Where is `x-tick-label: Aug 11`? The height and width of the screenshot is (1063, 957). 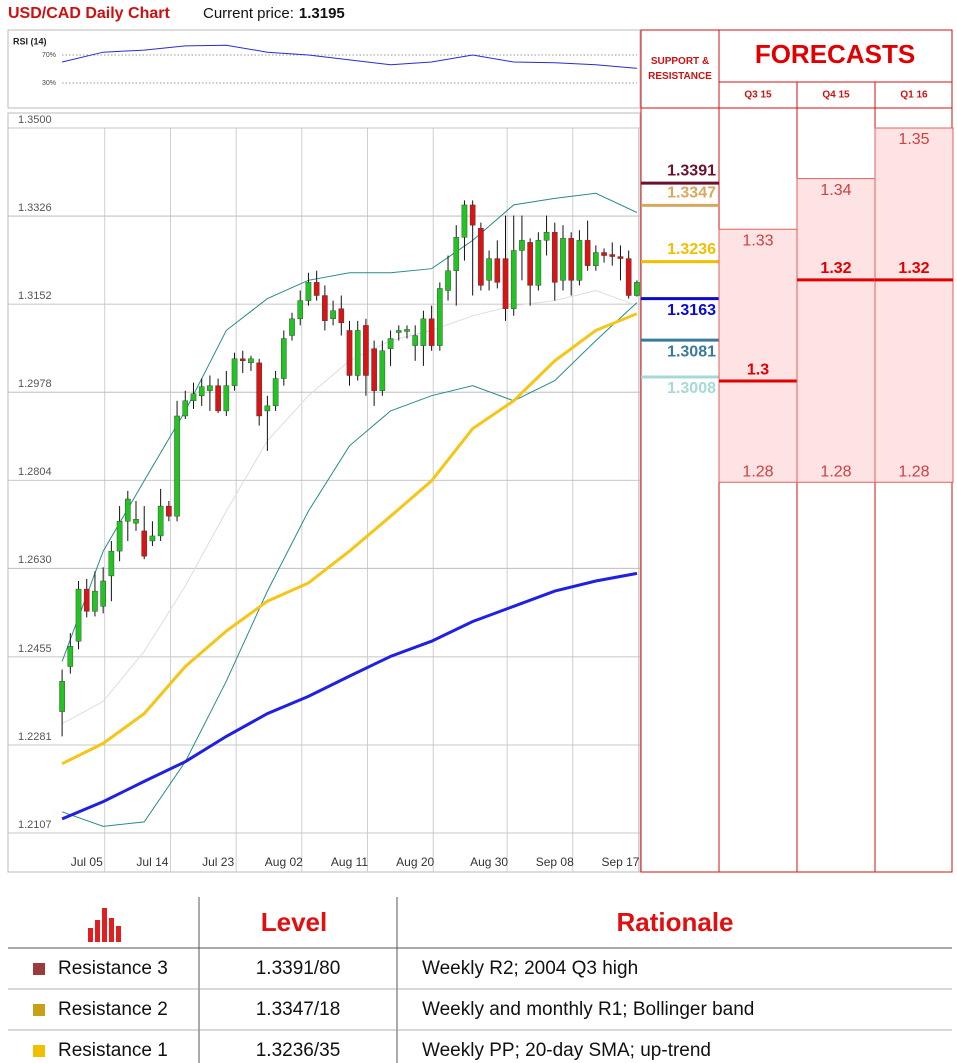
x-tick-label: Aug 11 is located at coordinates (349, 862).